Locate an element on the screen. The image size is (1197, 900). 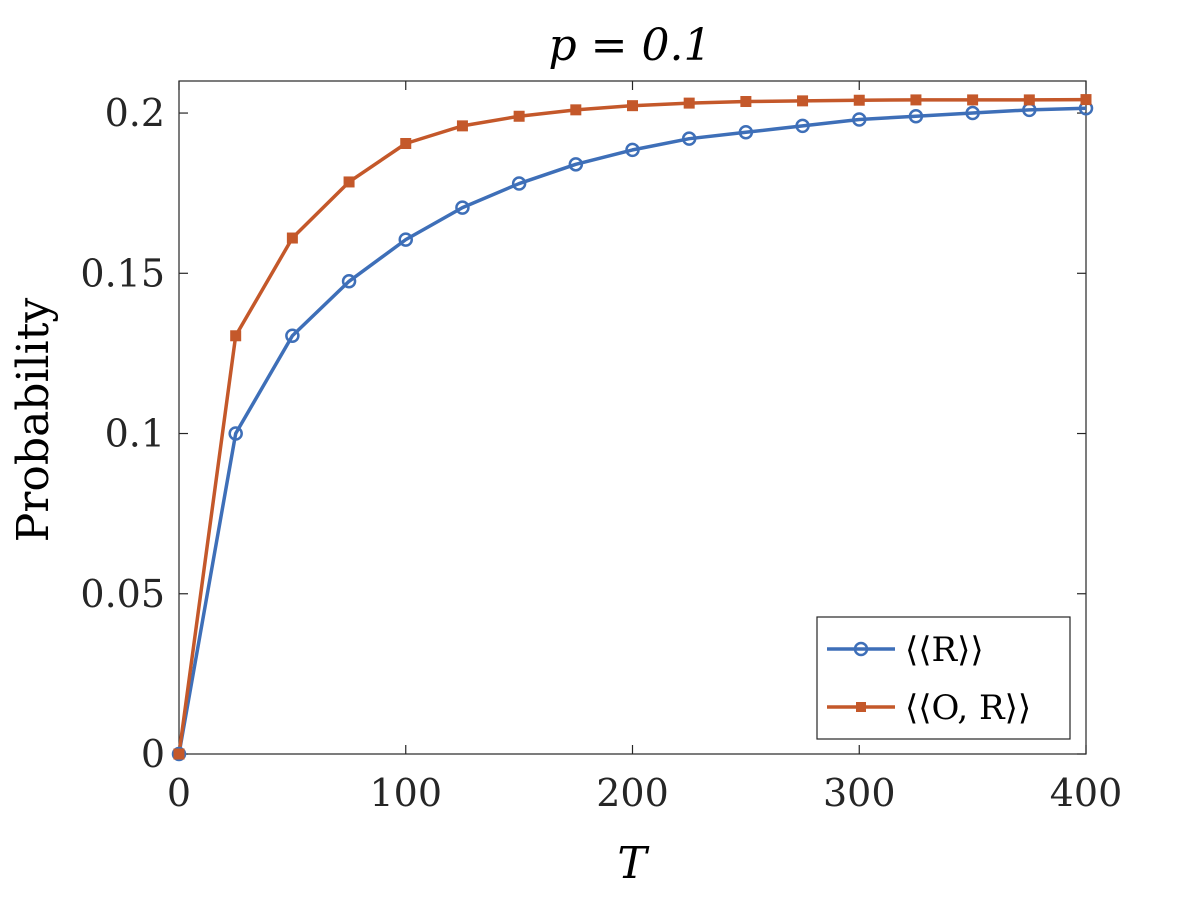
x-tick-label: 100 is located at coordinates (405, 793).